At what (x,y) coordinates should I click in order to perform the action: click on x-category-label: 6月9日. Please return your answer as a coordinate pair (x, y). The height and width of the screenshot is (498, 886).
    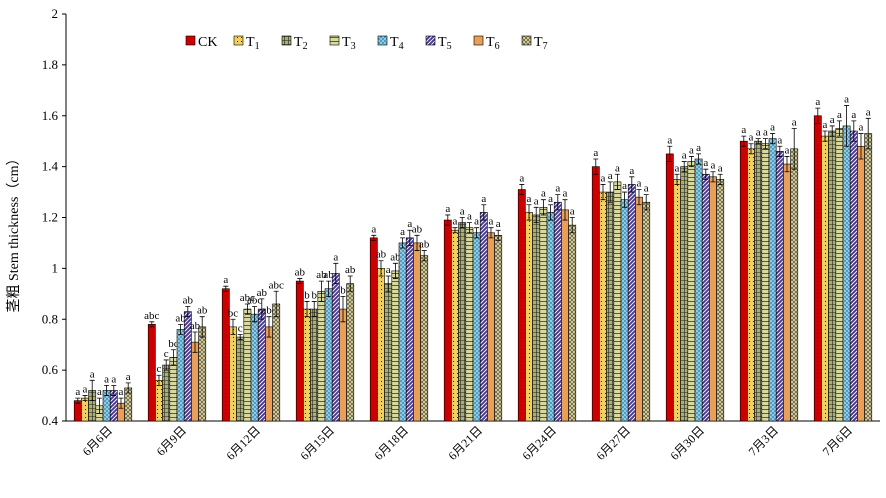
    Looking at the image, I should click on (171, 440).